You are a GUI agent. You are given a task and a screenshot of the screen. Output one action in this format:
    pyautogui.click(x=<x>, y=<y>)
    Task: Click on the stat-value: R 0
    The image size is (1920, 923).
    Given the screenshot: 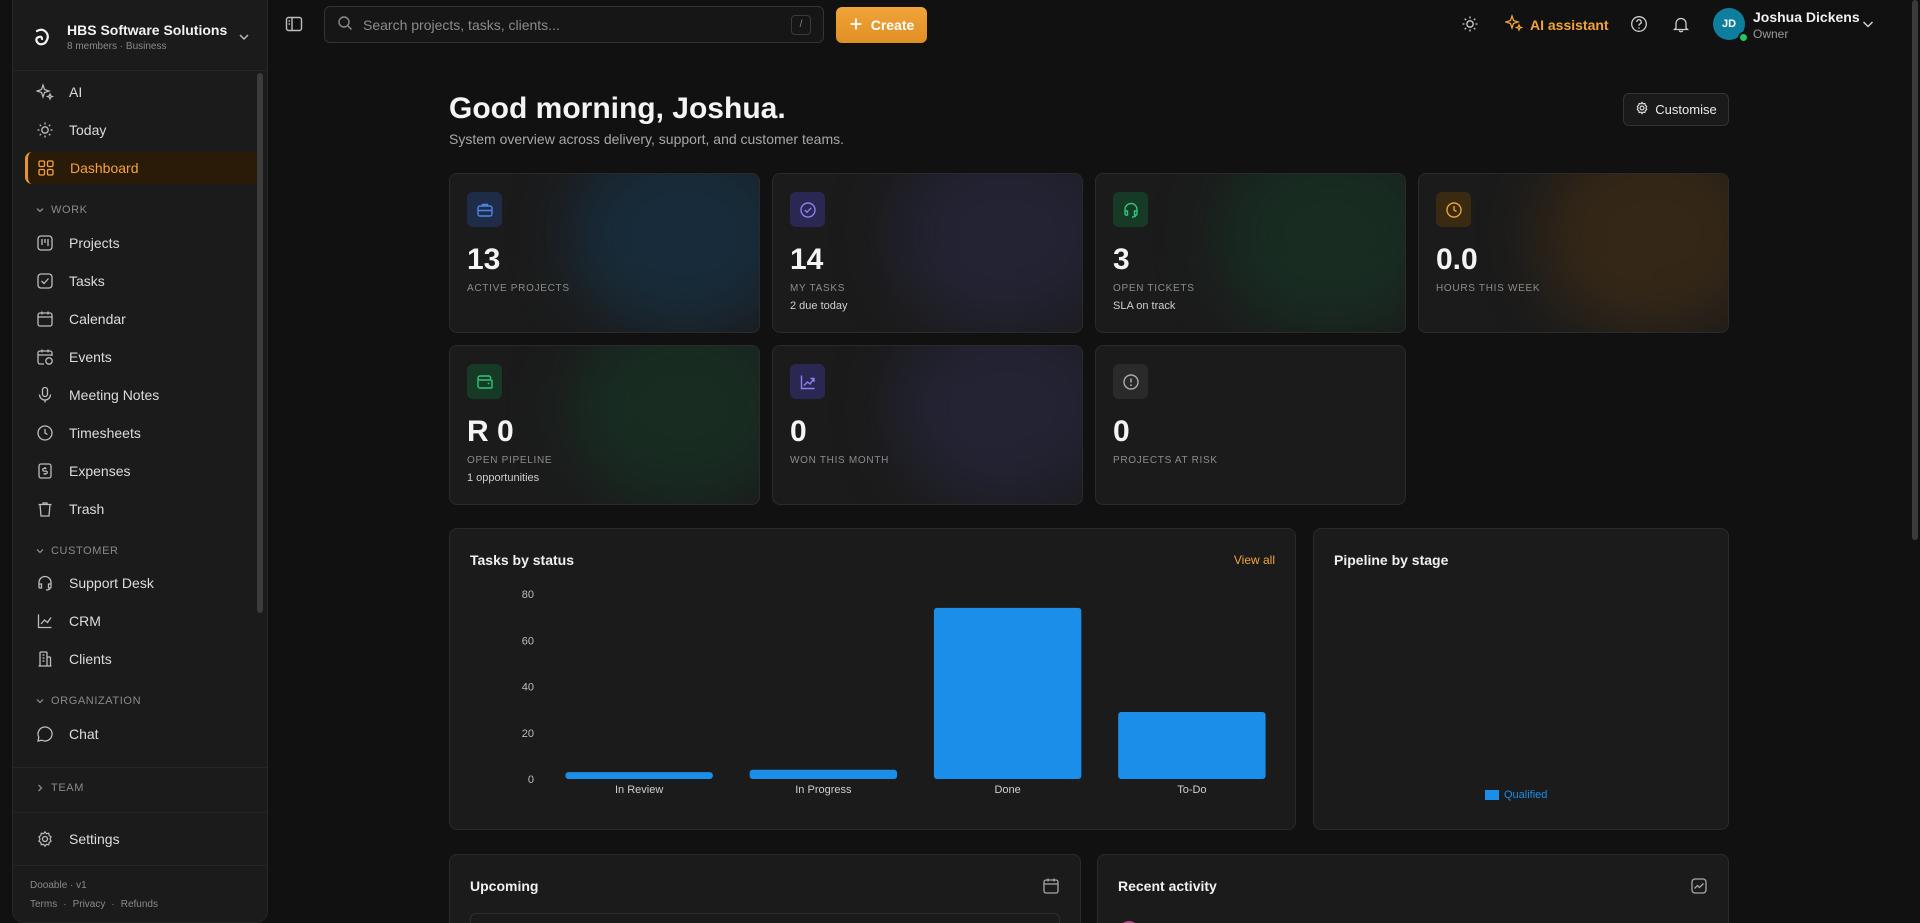 What is the action you would take?
    pyautogui.click(x=490, y=431)
    